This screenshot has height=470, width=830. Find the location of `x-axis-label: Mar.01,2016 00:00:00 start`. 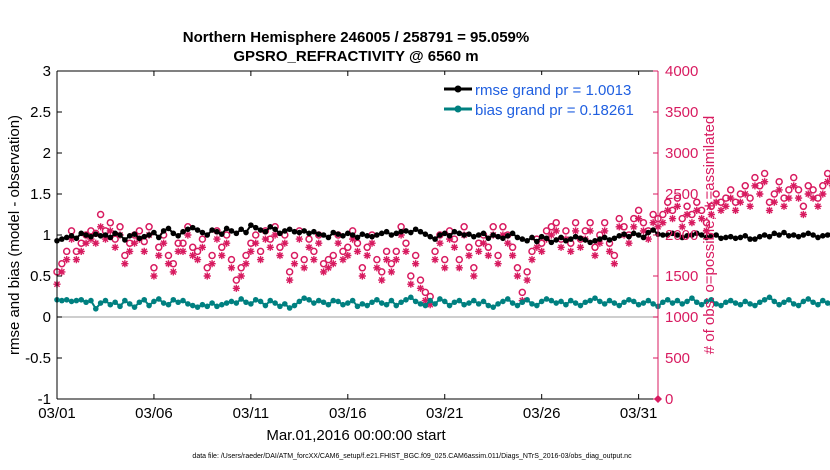

x-axis-label: Mar.01,2016 00:00:00 start is located at coordinates (356, 435).